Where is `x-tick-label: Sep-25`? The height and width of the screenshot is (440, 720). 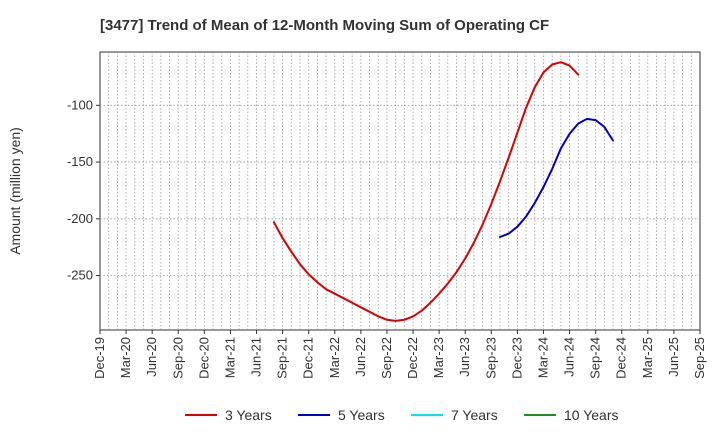
x-tick-label: Sep-25 is located at coordinates (699, 358).